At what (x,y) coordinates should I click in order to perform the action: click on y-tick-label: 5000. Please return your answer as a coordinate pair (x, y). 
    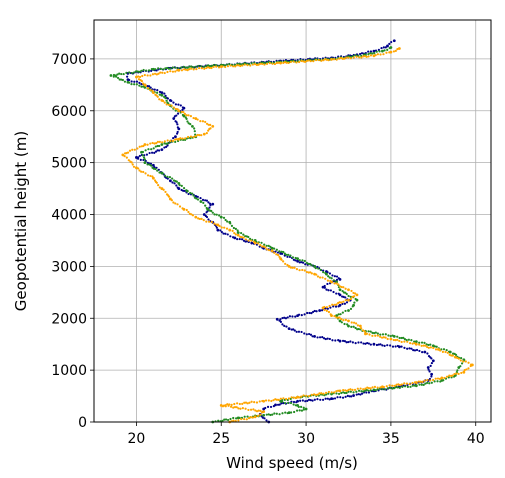
    Looking at the image, I should click on (69, 164).